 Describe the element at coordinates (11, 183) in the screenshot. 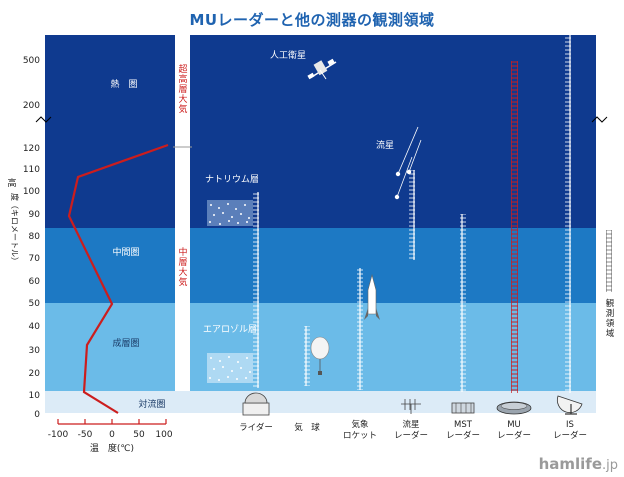

I see `y-axis-label-main: 高` at that location.